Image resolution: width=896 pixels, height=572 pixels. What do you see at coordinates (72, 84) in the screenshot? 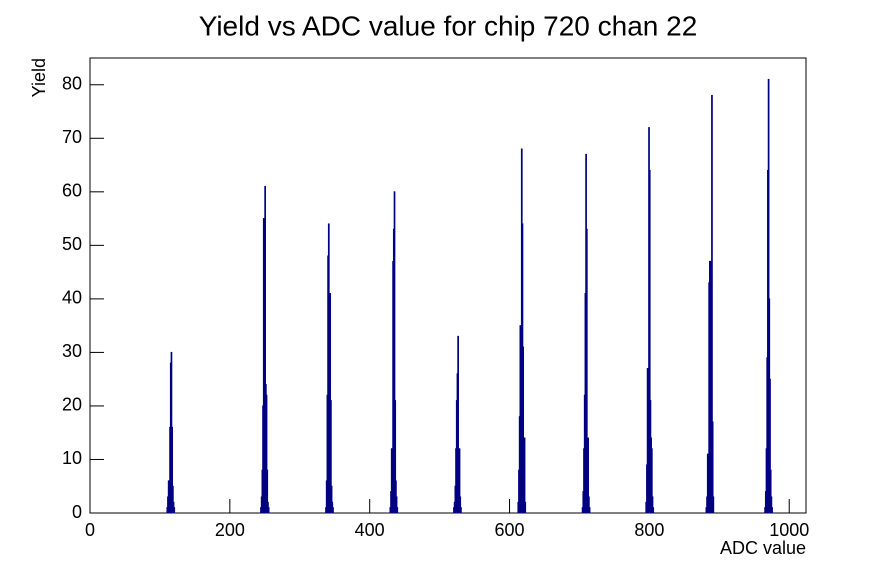
I see `y-tick-label: 80` at bounding box center [72, 84].